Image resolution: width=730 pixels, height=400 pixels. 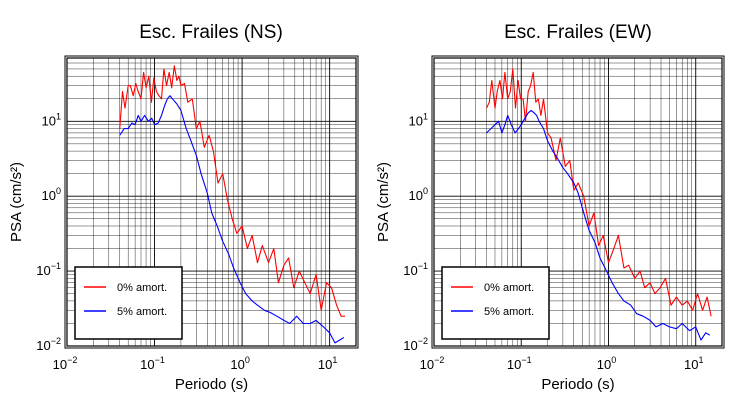 What do you see at coordinates (578, 32) in the screenshot?
I see `chart-title: Esc. Frailes (EW)` at bounding box center [578, 32].